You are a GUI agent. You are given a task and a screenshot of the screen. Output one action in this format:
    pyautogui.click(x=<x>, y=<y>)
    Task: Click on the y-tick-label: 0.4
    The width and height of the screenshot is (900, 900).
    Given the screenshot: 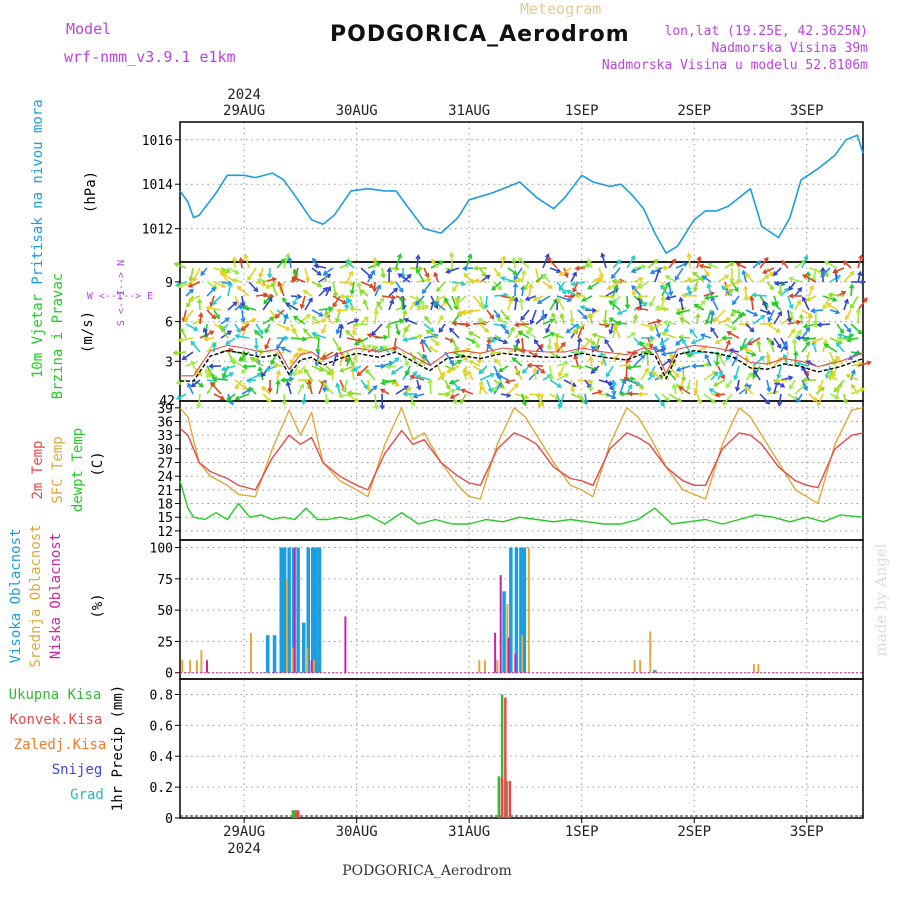 What is the action you would take?
    pyautogui.click(x=162, y=757)
    